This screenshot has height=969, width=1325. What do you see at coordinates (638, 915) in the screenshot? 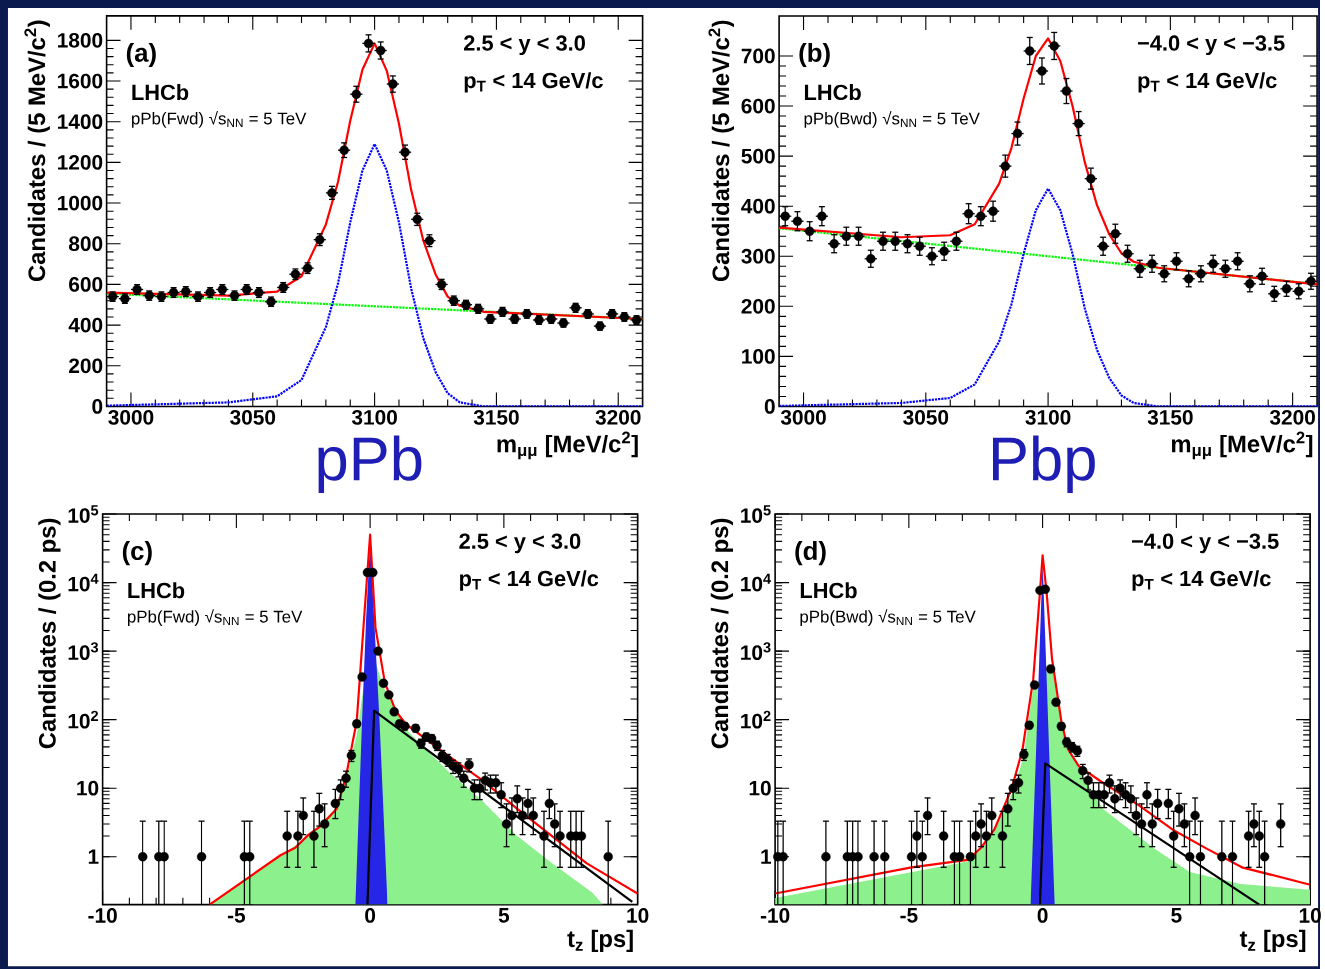
I see `x-tick-label: 10` at bounding box center [638, 915].